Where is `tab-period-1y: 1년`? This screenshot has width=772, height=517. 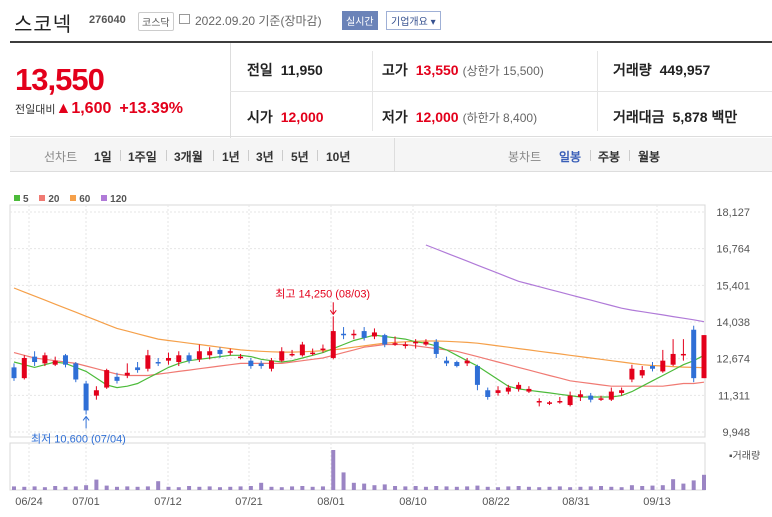 tab-period-1y: 1년 is located at coordinates (231, 157).